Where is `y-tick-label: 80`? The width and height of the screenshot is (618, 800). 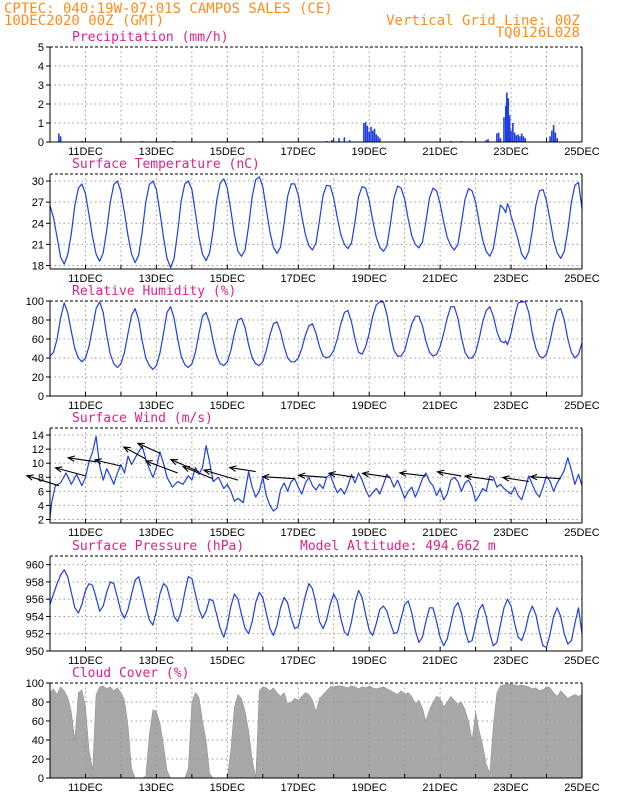
y-tick-label: 80 is located at coordinates (38, 703).